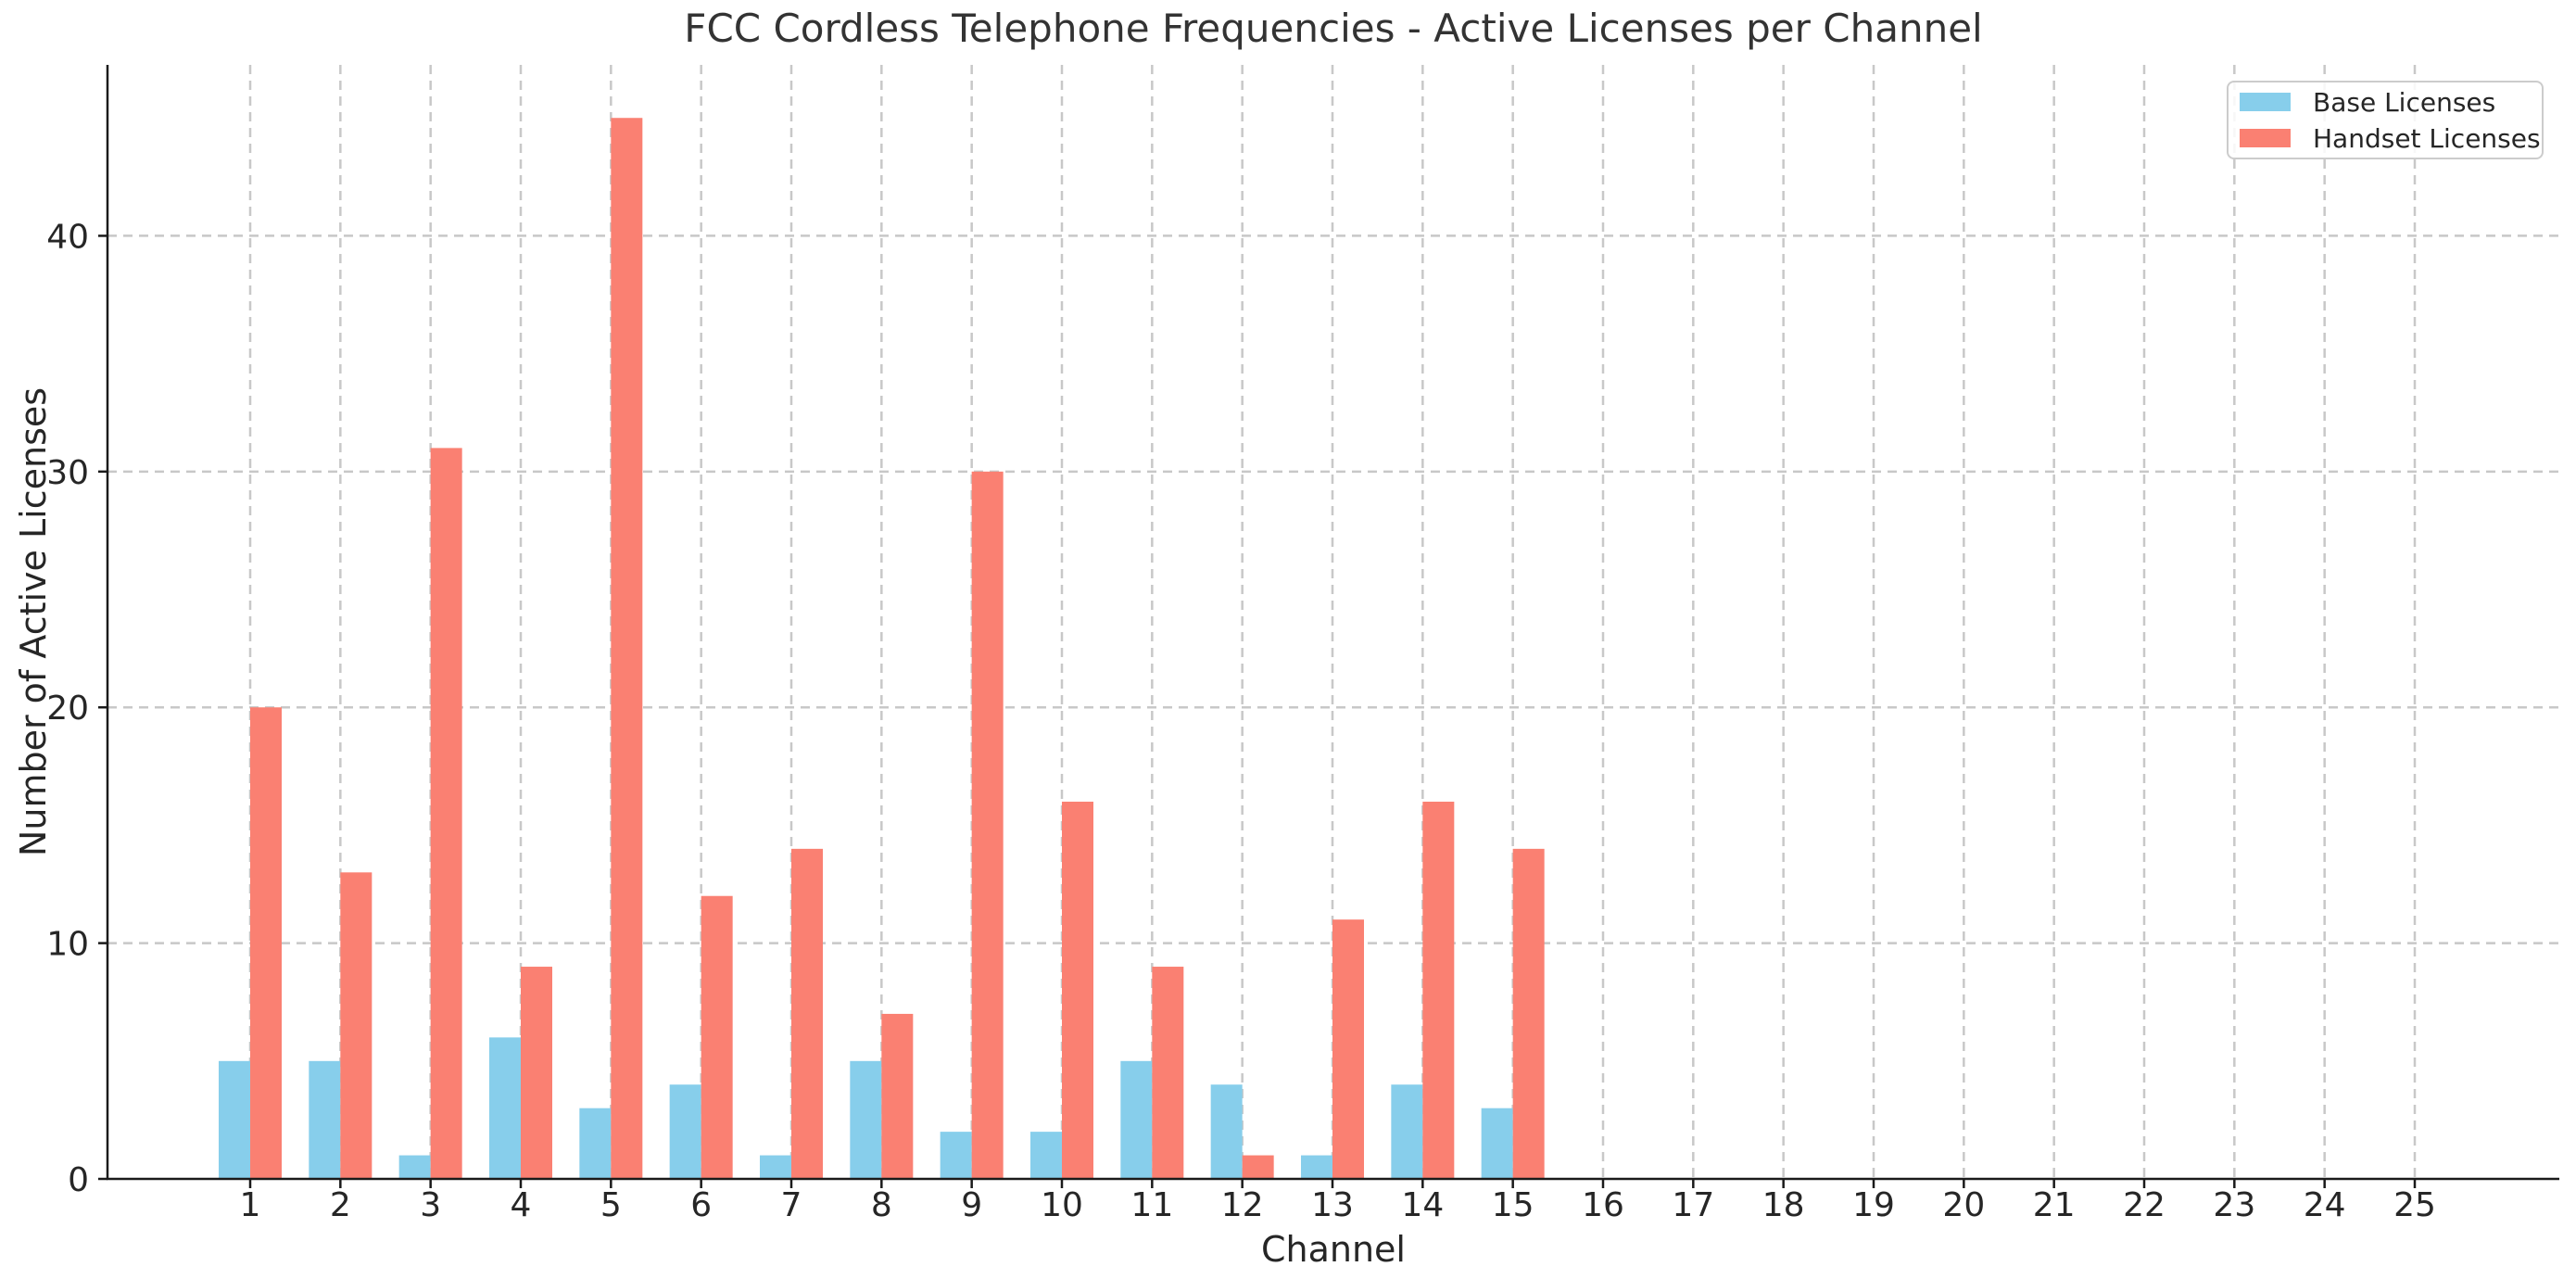 The width and height of the screenshot is (2576, 1279). I want to click on legend-label-handset-licenses: Handset Licenses, so click(2427, 138).